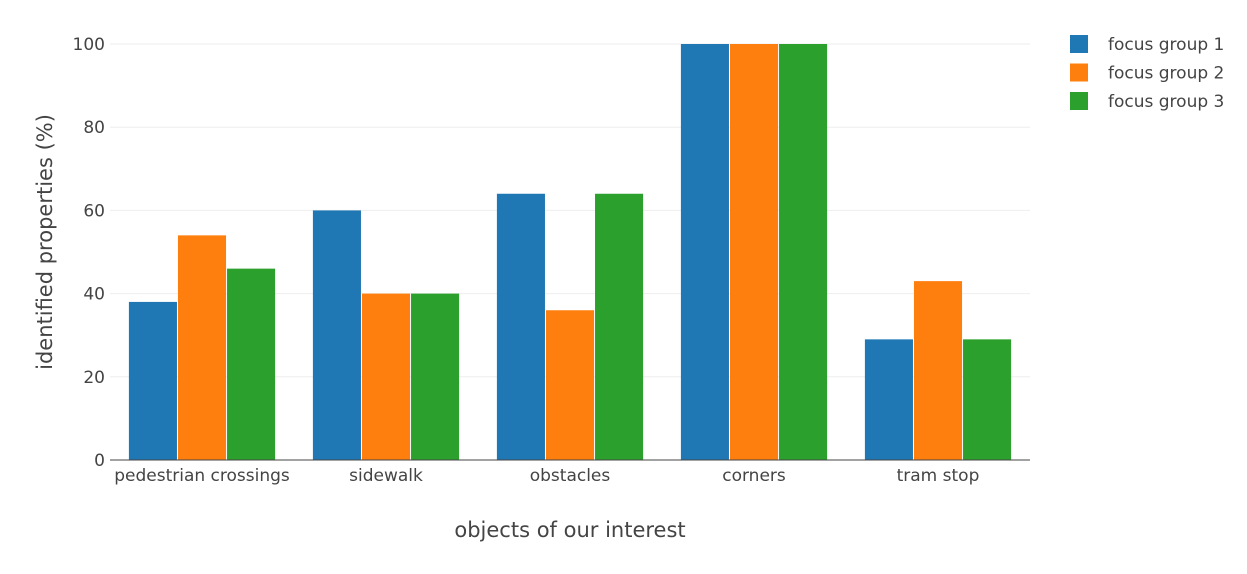 This screenshot has height=574, width=1247. Describe the element at coordinates (94, 128) in the screenshot. I see `y-tick-label: 80` at that location.